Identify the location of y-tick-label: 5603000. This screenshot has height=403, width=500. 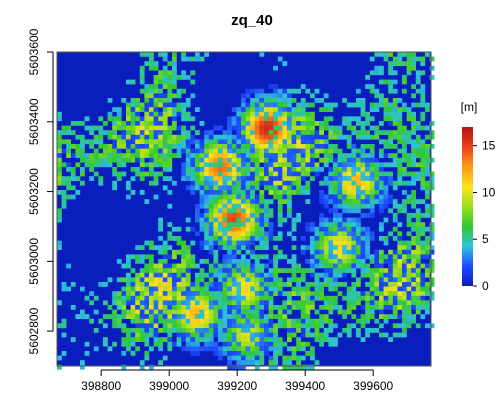
(34, 261).